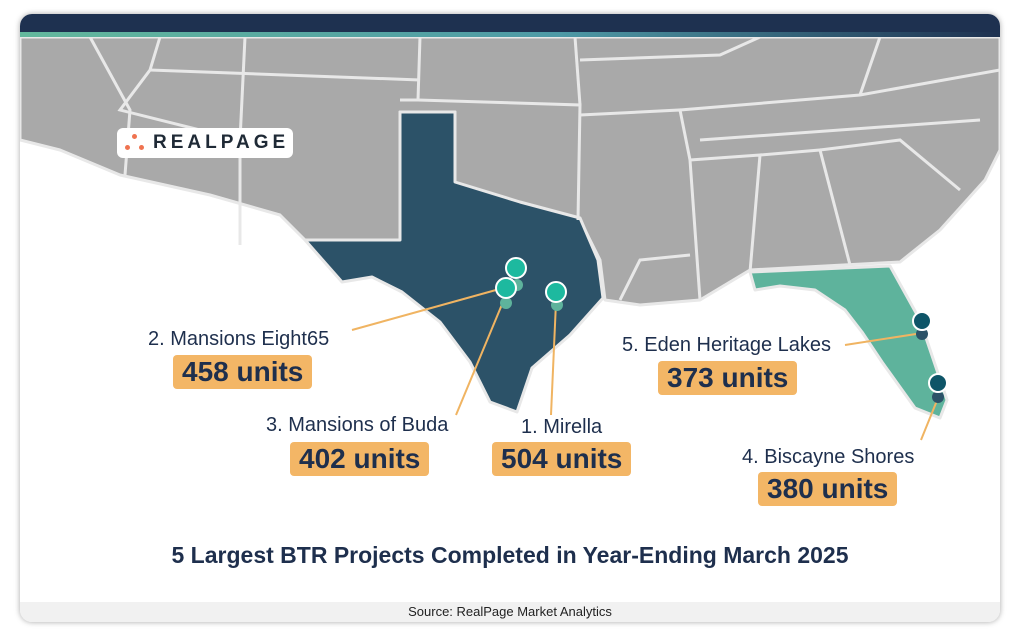  Describe the element at coordinates (562, 427) in the screenshot. I see `project-name: 1. Mirella` at that location.